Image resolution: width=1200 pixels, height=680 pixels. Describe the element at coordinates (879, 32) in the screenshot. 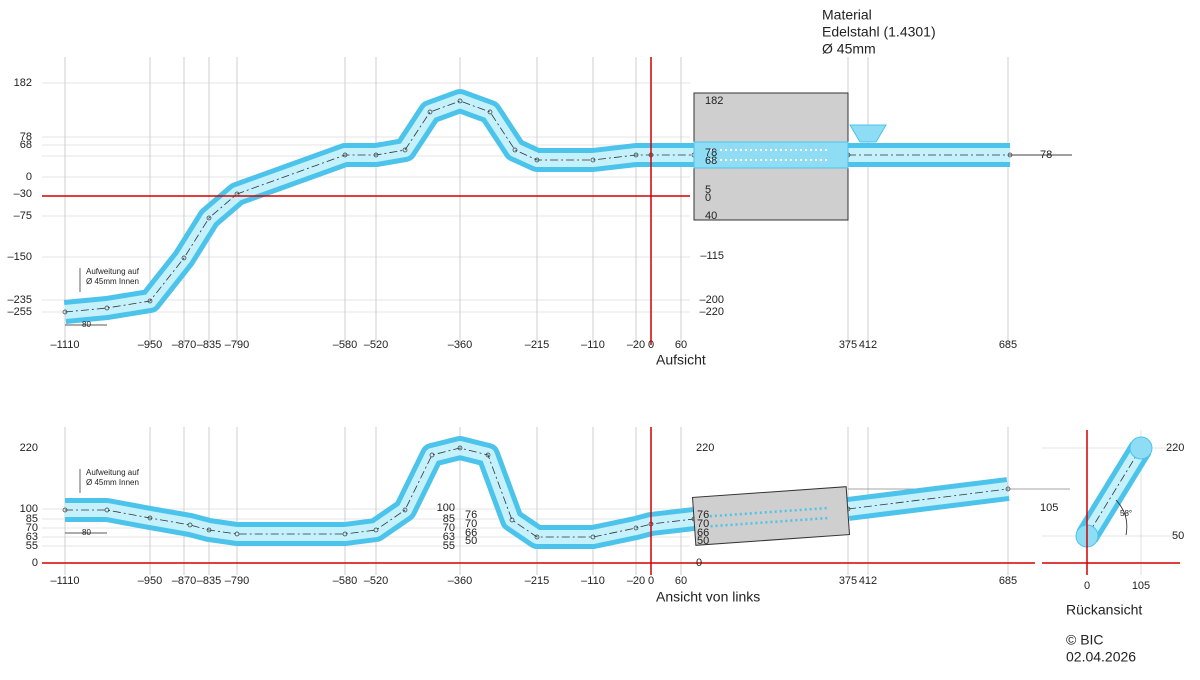

I see `material-spec: Edelstahl (1.4301)` at that location.